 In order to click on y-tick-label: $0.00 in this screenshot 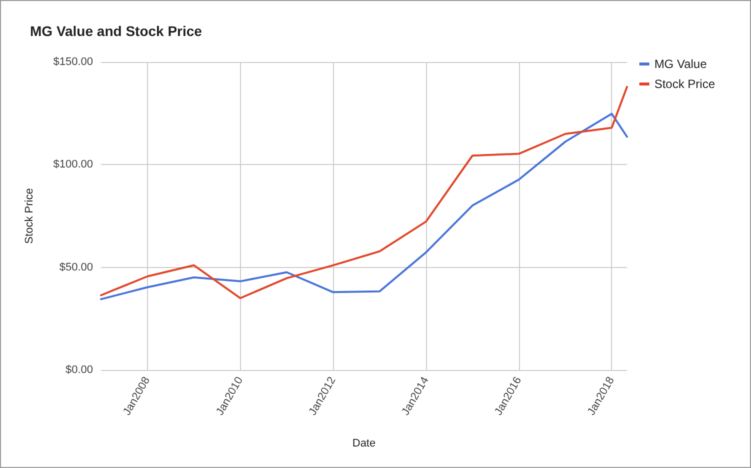, I will do `click(79, 370)`.